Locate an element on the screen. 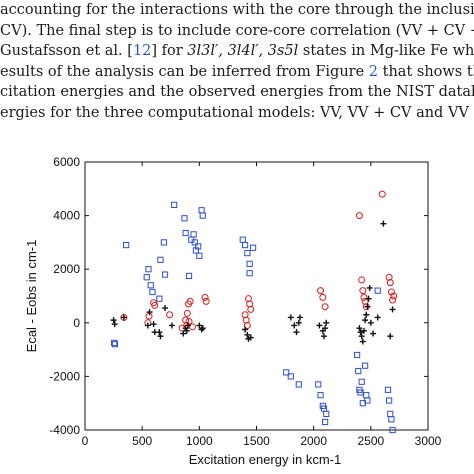 The height and width of the screenshot is (474, 474). text-segment: that shows the di is located at coordinates (428, 71).